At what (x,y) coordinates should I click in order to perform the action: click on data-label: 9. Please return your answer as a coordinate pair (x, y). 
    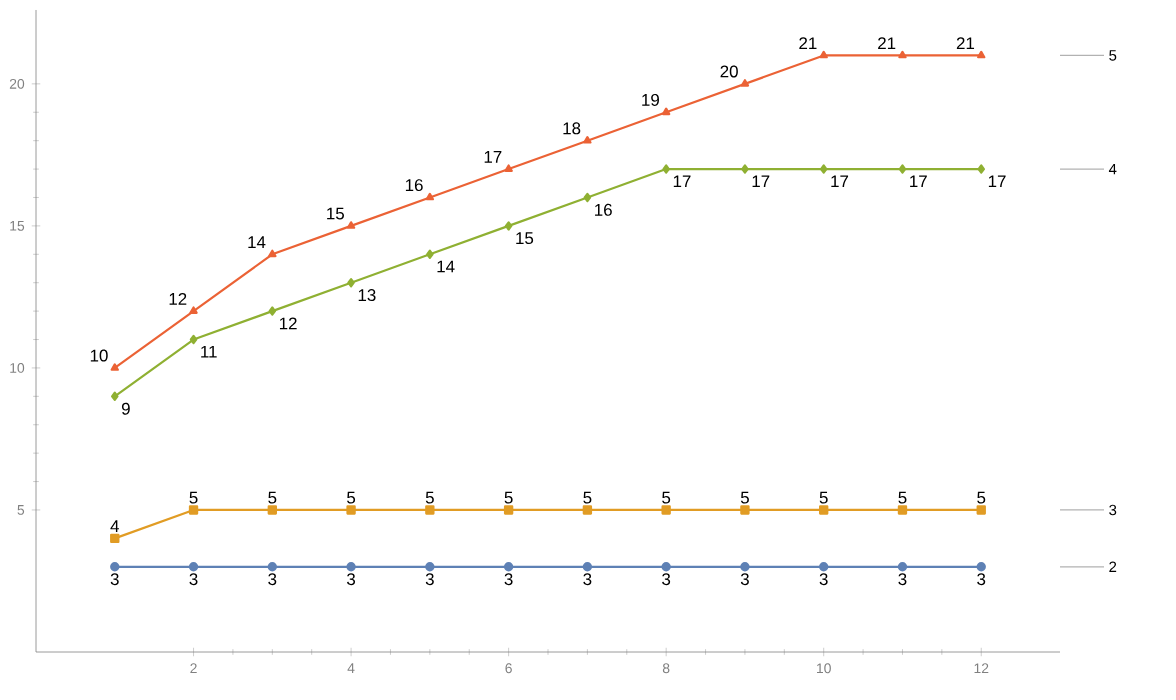
    Looking at the image, I should click on (125, 408).